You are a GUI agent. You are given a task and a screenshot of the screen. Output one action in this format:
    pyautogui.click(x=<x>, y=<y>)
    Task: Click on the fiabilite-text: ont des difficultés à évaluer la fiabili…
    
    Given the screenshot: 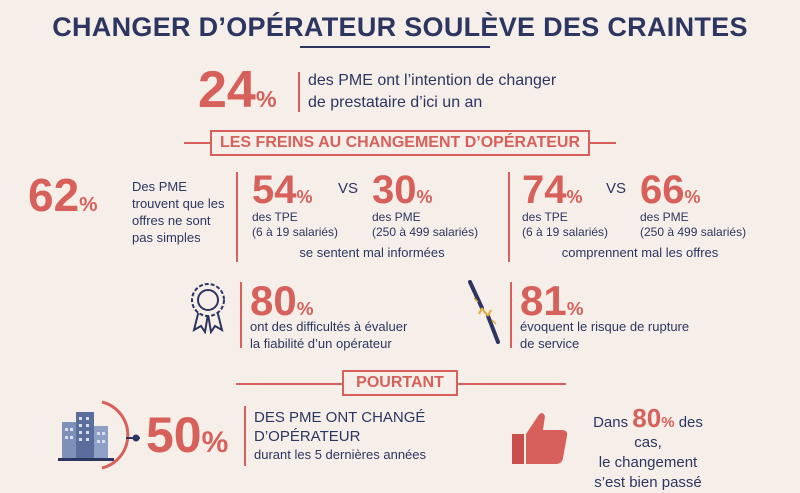 What is the action you would take?
    pyautogui.click(x=329, y=335)
    